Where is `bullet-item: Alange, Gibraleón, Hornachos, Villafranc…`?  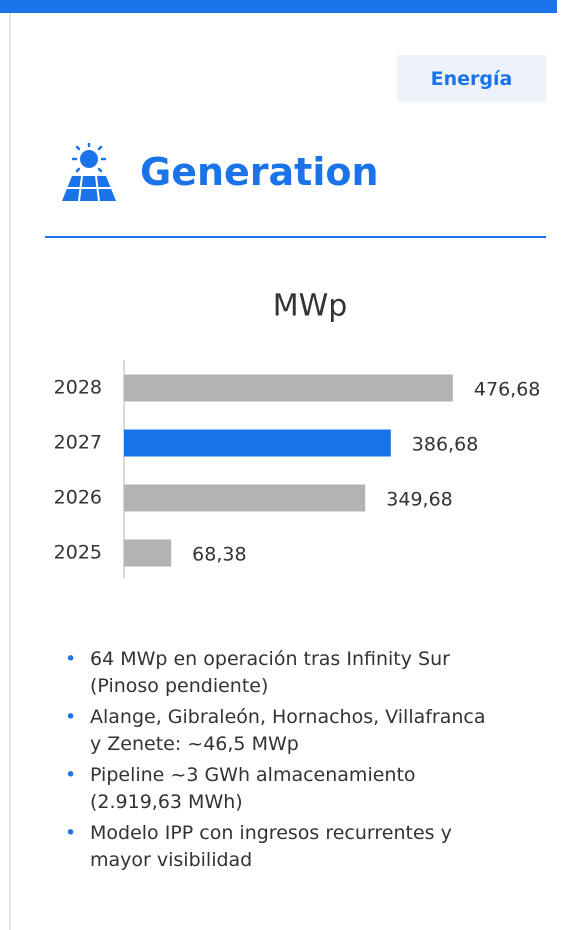 bullet-item: Alange, Gibraleón, Hornachos, Villafranc… is located at coordinates (282, 731).